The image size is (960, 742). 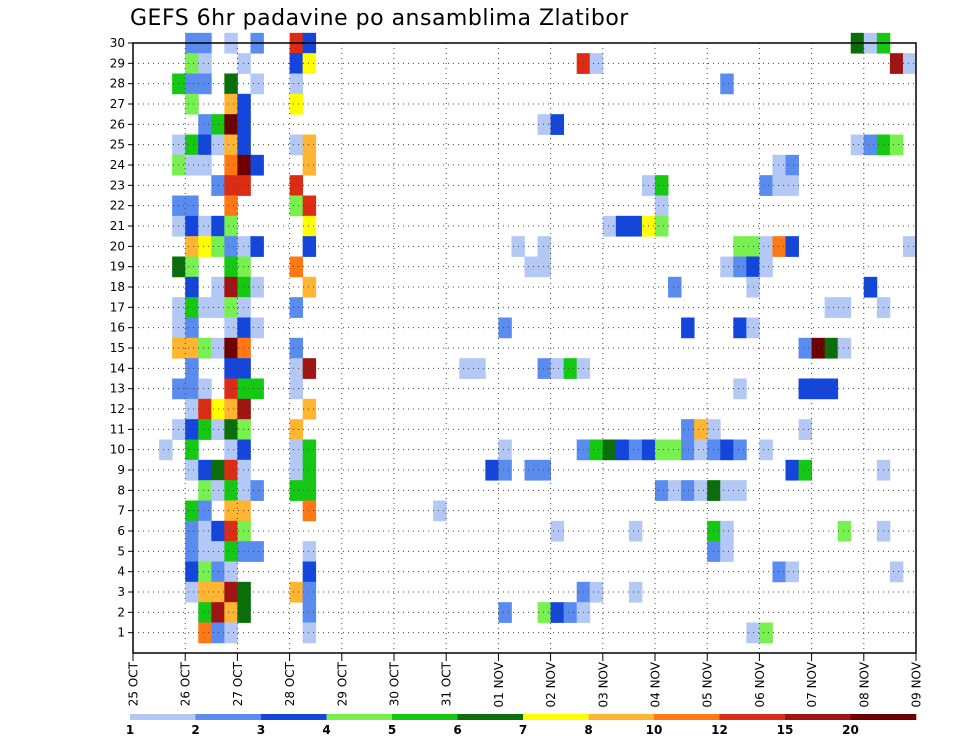 What do you see at coordinates (326, 730) in the screenshot?
I see `legend-label: 4` at bounding box center [326, 730].